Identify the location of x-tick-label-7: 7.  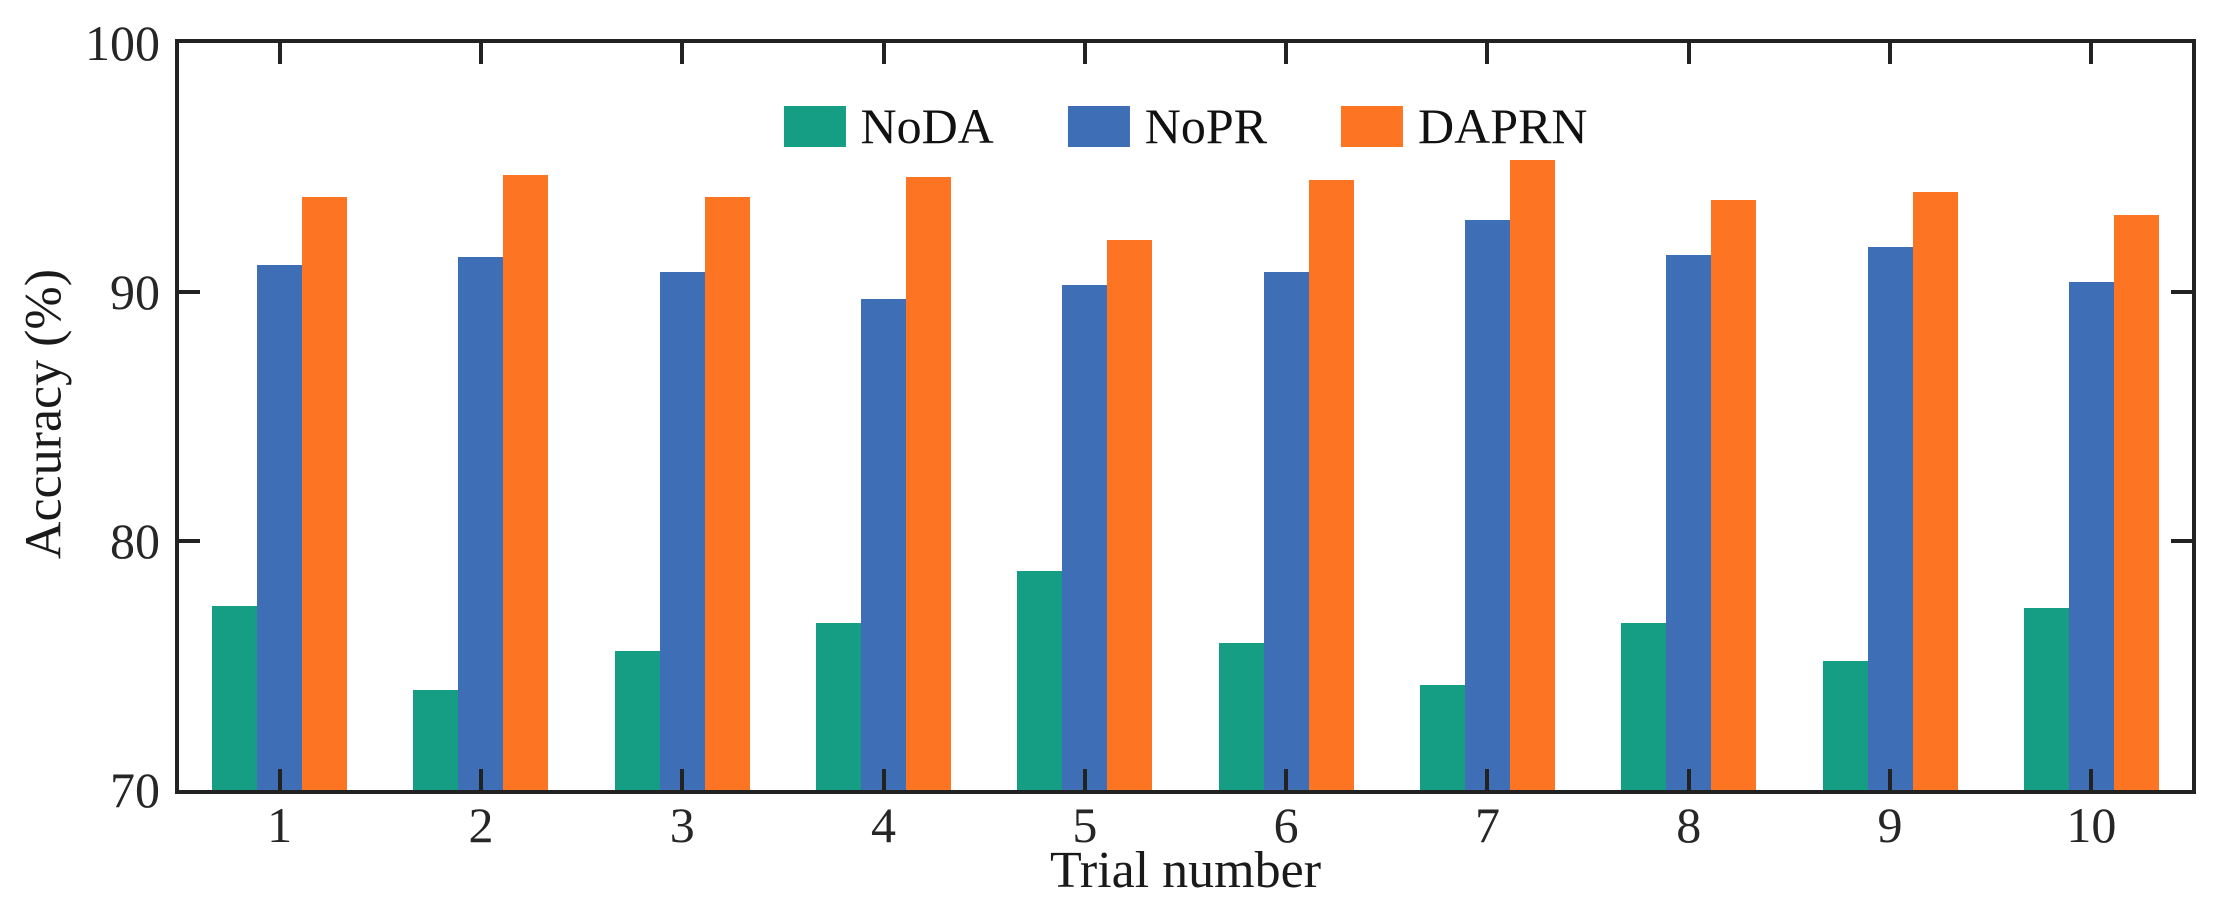
(1487, 825).